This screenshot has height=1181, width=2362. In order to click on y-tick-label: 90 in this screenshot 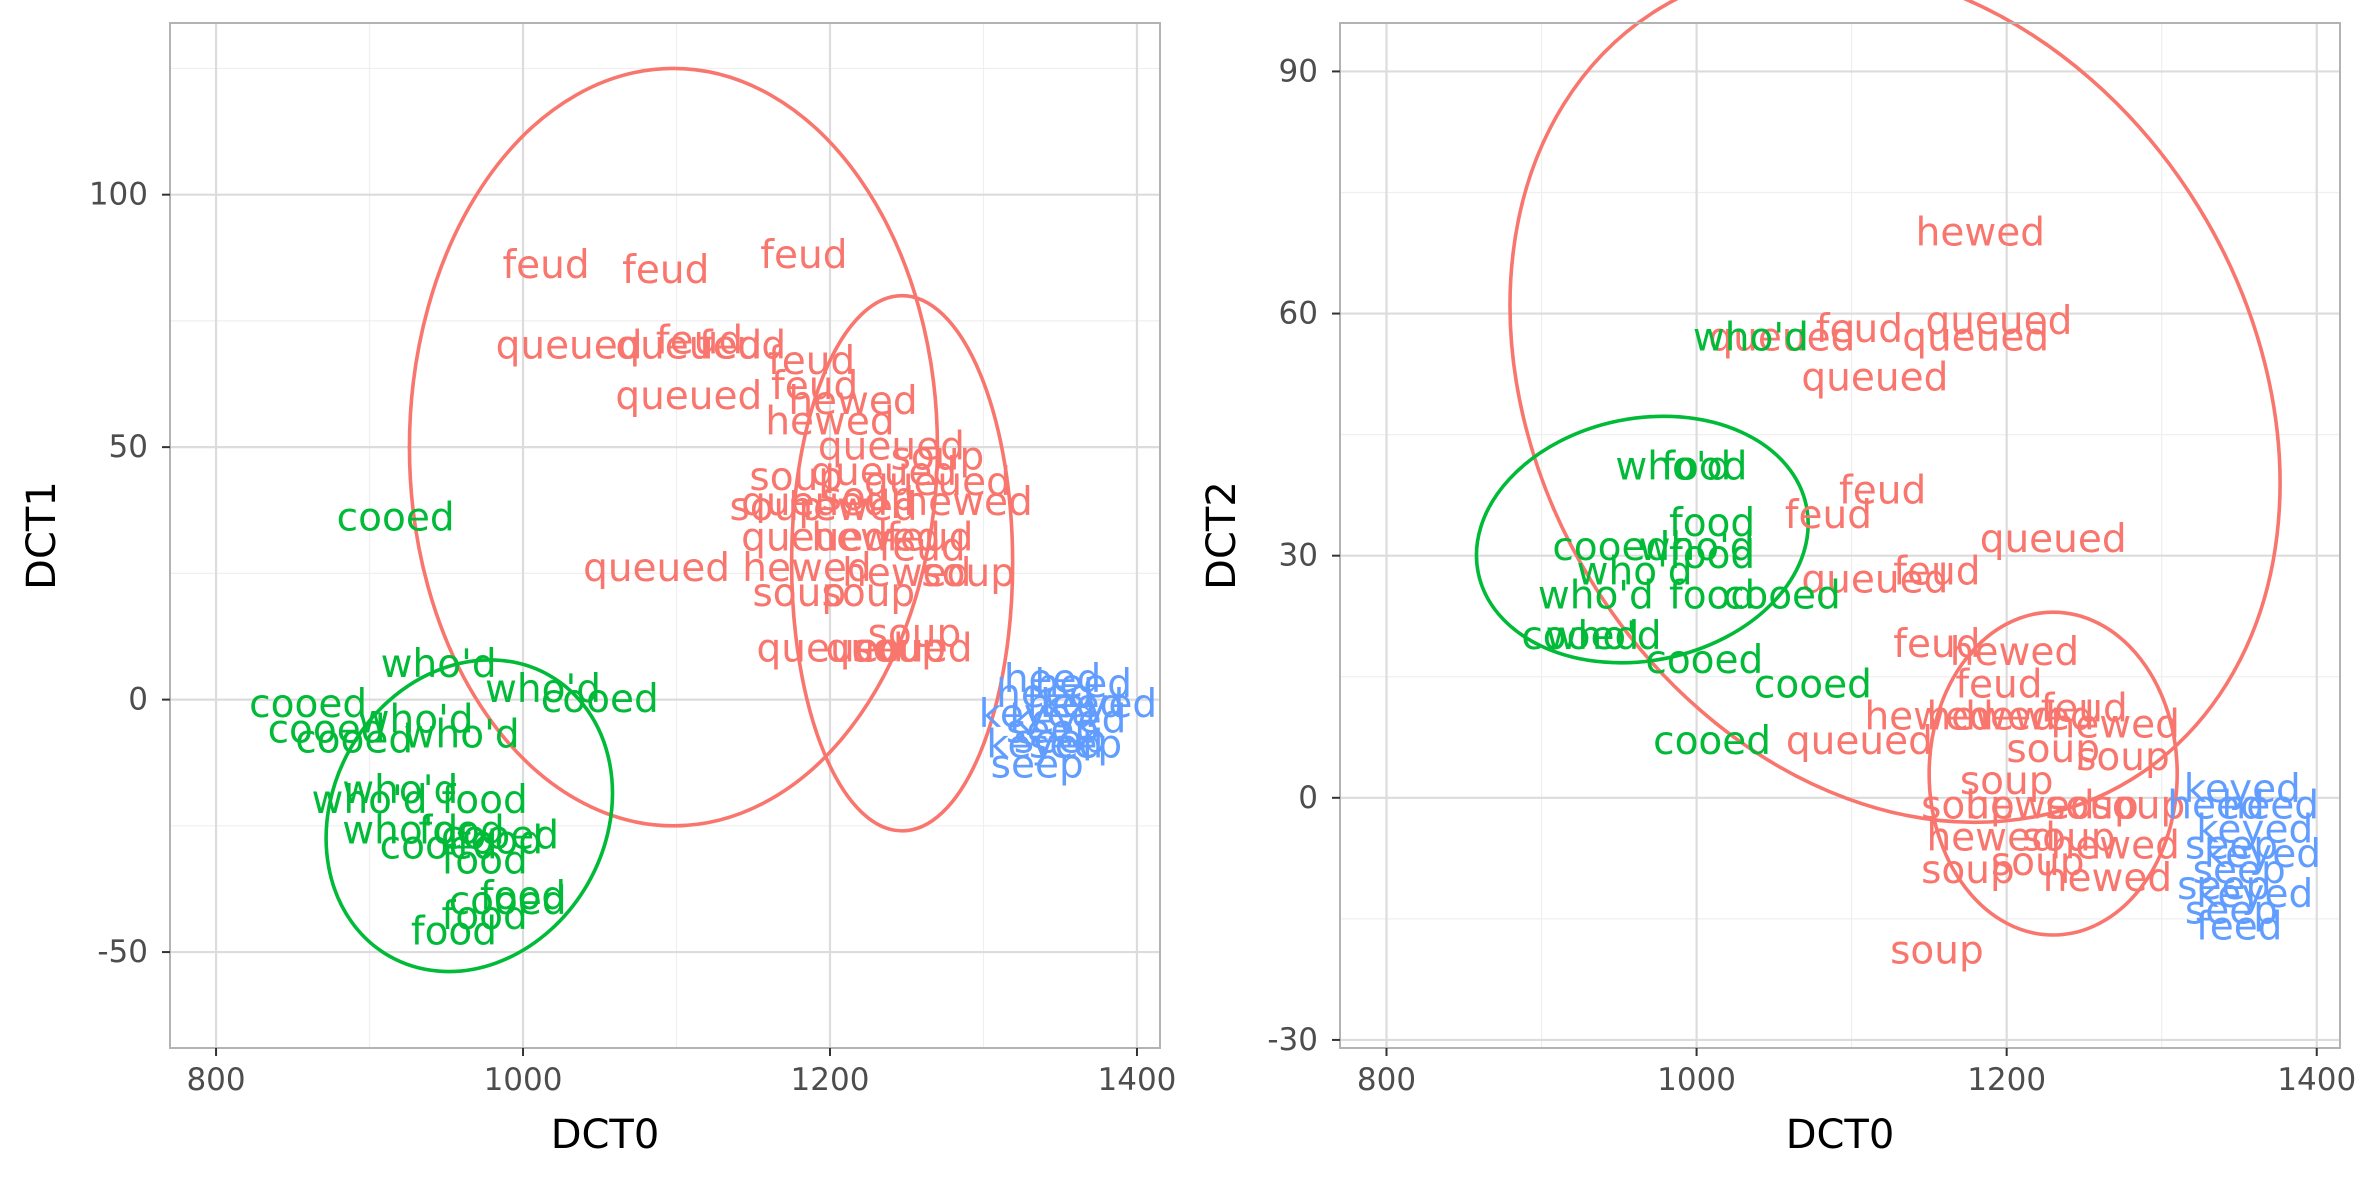, I will do `click(1298, 71)`.